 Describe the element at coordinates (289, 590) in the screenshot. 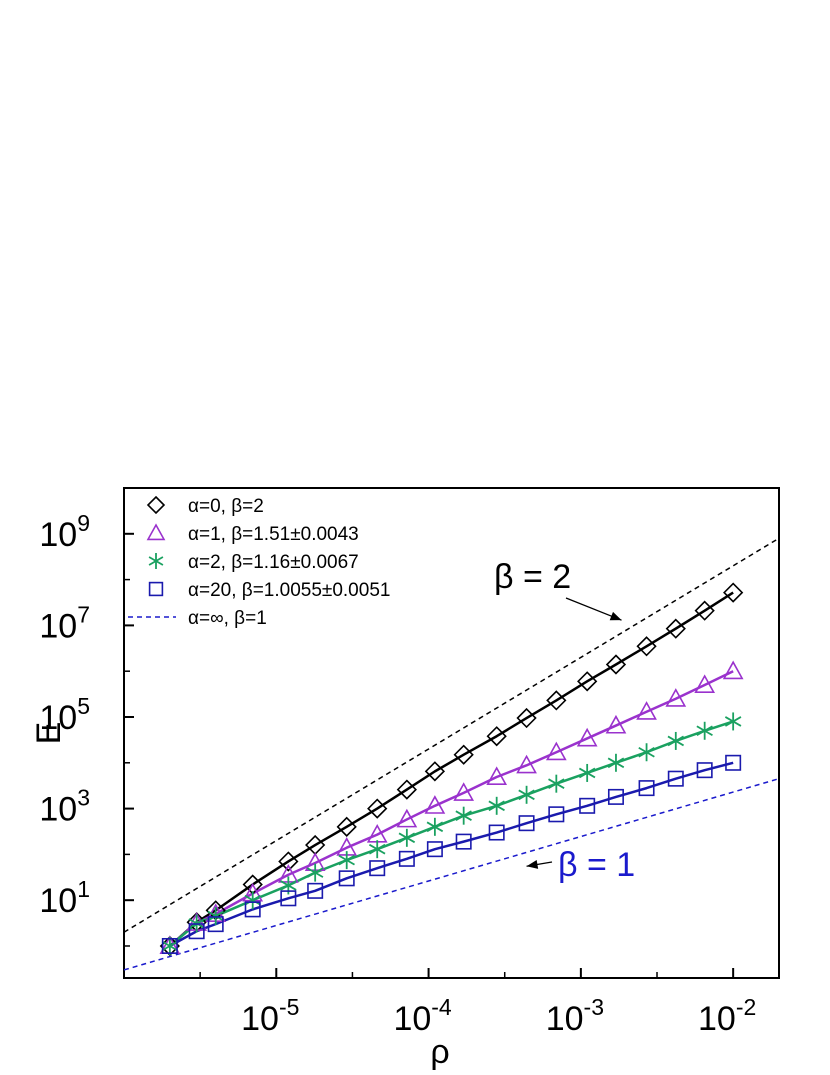

I see `legend-label: α=20, β=1.0055±0.0051` at that location.